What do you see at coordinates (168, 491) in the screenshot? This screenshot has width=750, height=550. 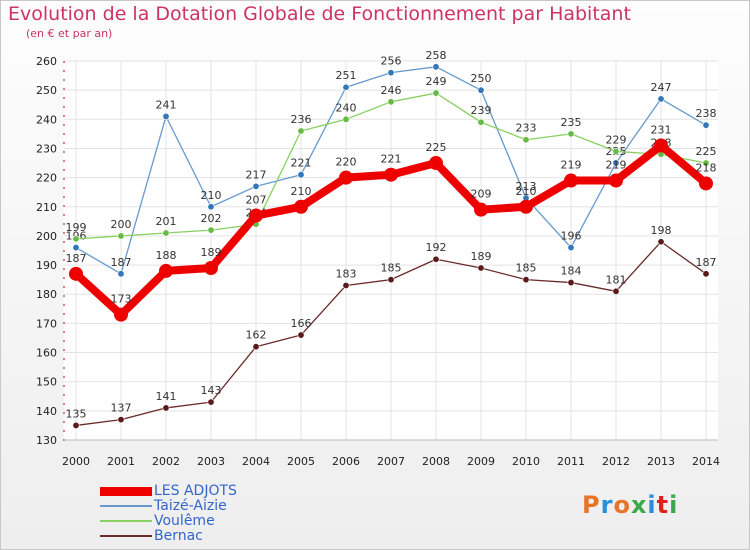 I see `legend-item: LES ADJOTS` at bounding box center [168, 491].